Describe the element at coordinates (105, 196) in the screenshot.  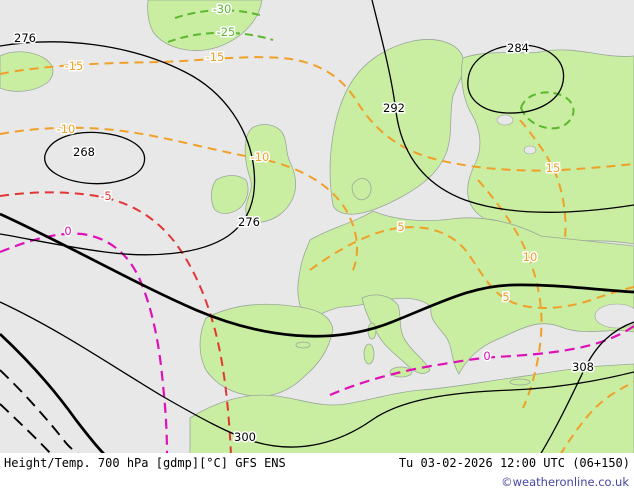
I see `contour-label--5: -5` at that location.